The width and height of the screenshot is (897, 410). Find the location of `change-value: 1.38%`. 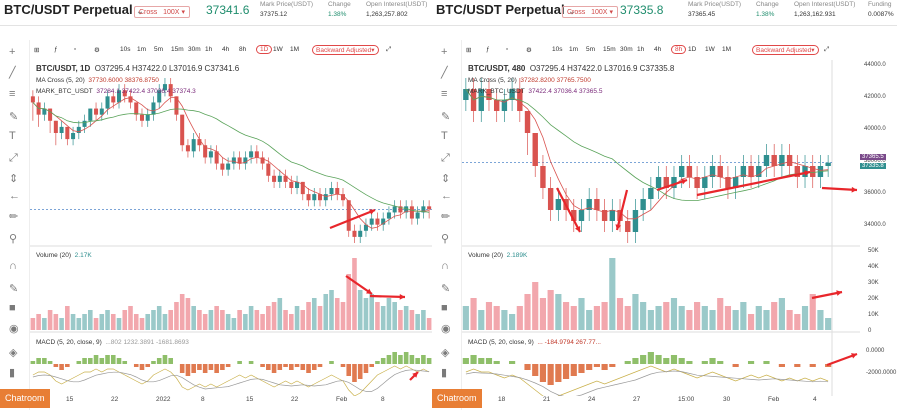

change-value: 1.38% is located at coordinates (765, 14).